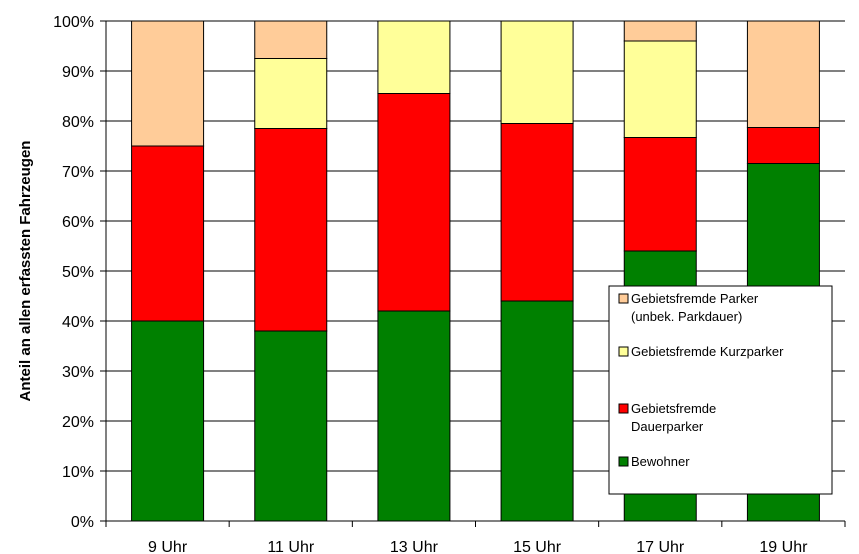 This screenshot has height=554, width=859. I want to click on y-tick-label: 30%, so click(78, 372).